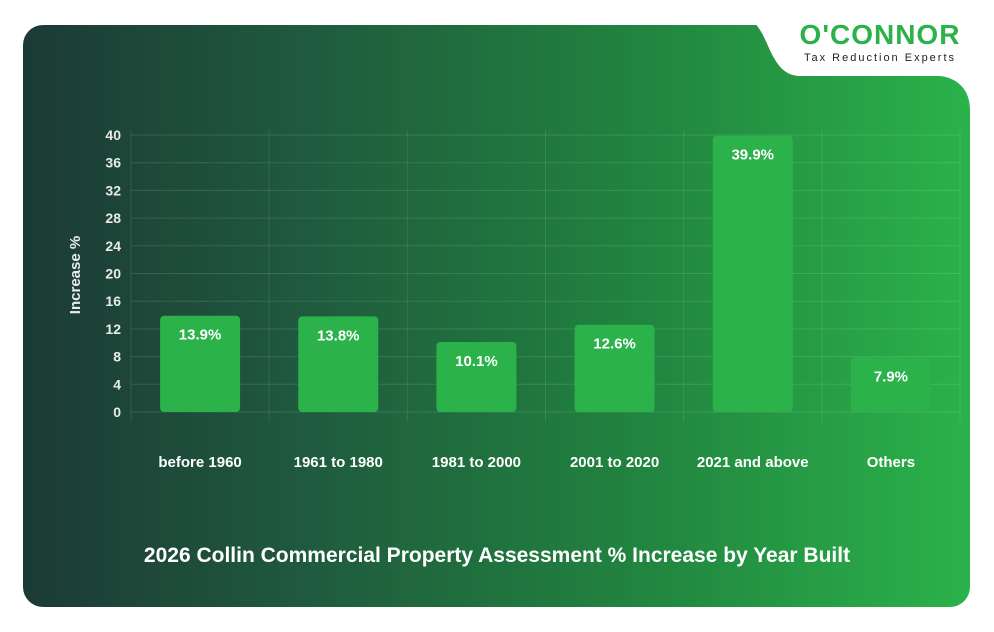  I want to click on y-tick-label: 36, so click(113, 163).